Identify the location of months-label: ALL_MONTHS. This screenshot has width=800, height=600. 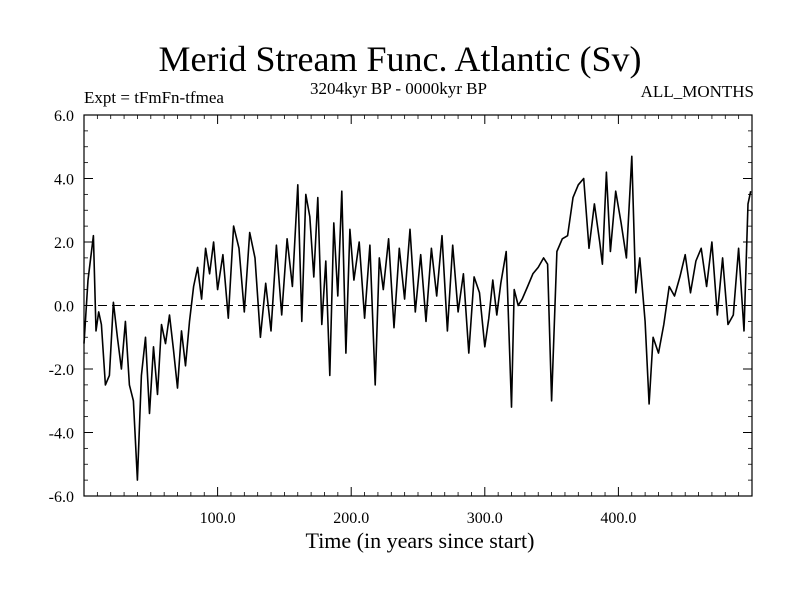
(697, 91).